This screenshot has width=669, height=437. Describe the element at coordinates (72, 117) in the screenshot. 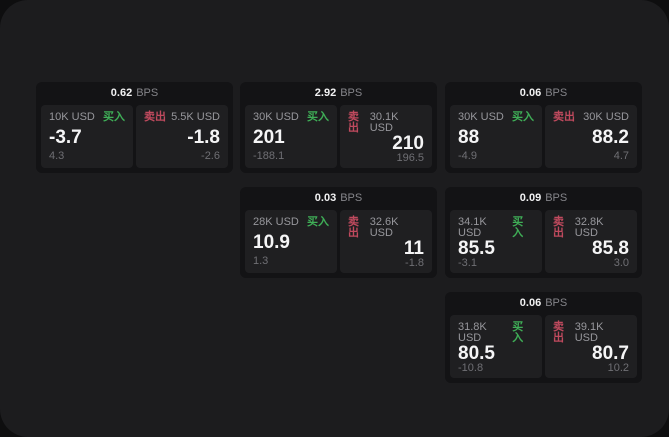

I see `buy-amount: 10K USD` at that location.